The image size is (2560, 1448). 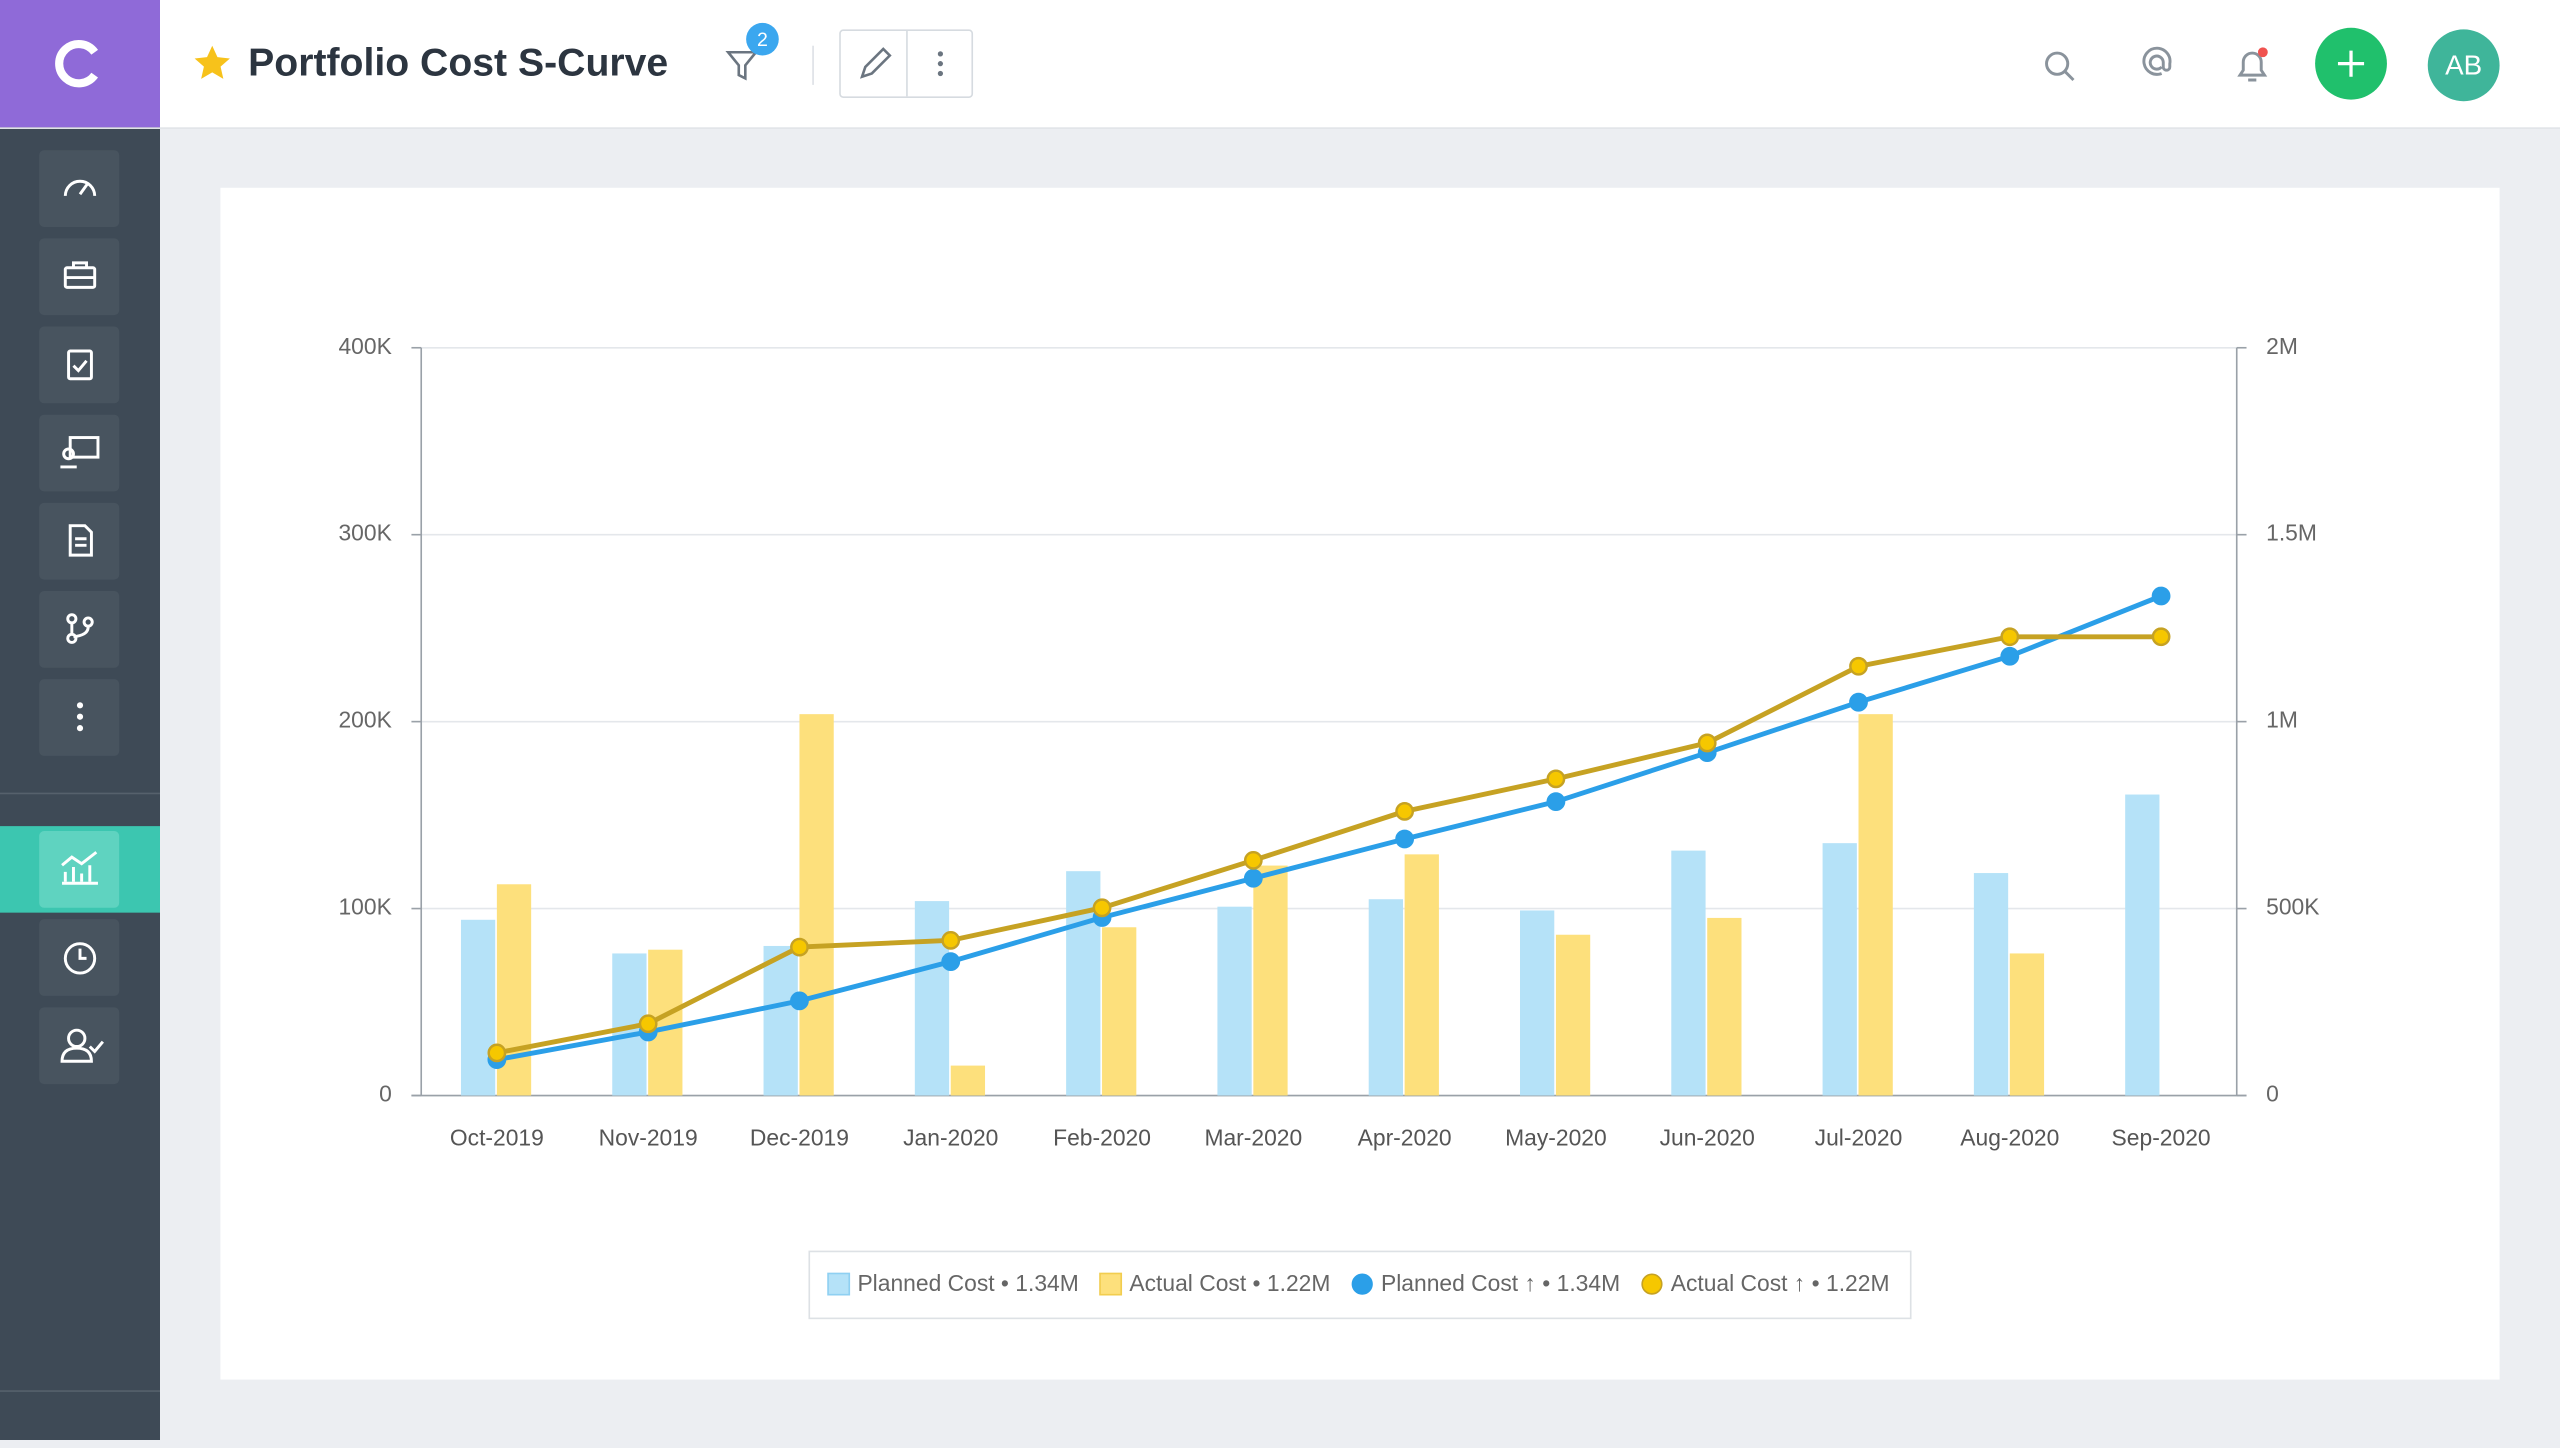 I want to click on logo-block, so click(x=80, y=64).